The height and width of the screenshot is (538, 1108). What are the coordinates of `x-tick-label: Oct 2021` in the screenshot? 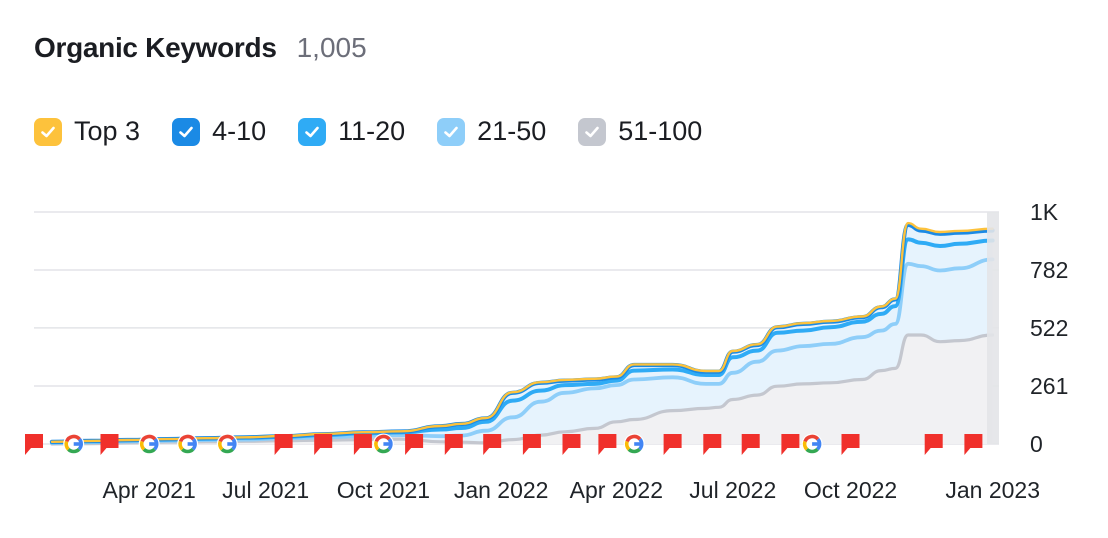 It's located at (383, 490).